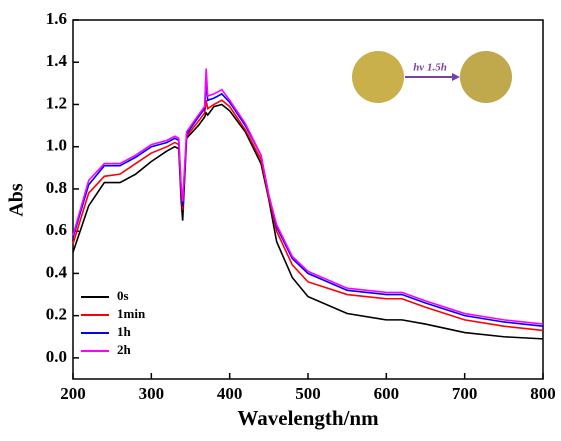 The height and width of the screenshot is (441, 561). What do you see at coordinates (378, 77) in the screenshot?
I see `film-before` at bounding box center [378, 77].